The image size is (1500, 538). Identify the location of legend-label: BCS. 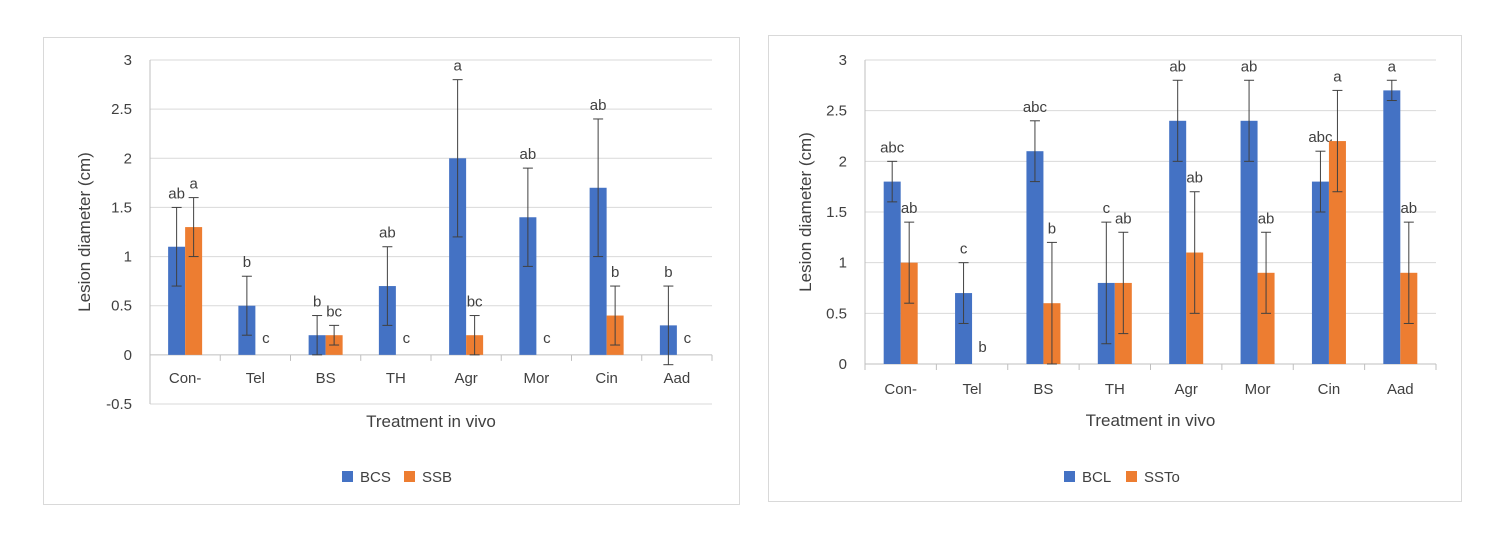
(375, 477).